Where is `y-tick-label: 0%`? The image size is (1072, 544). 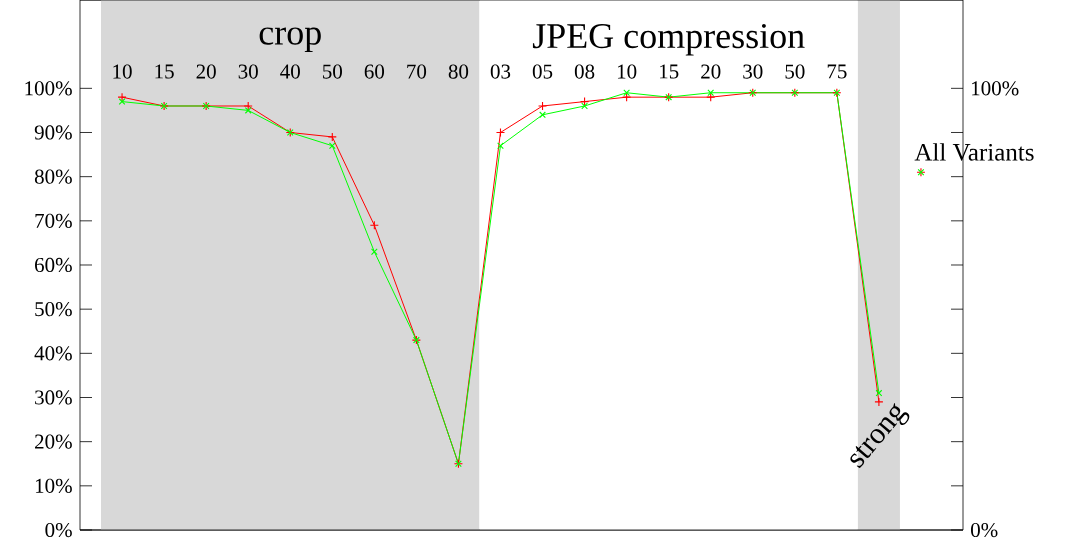 y-tick-label: 0% is located at coordinates (58, 530).